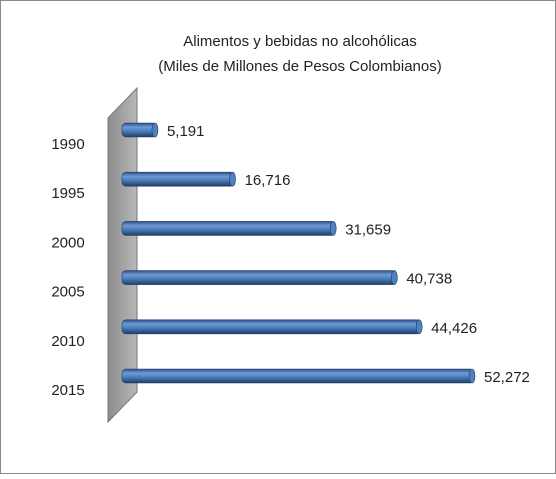  Describe the element at coordinates (268, 180) in the screenshot. I see `data-label: 16,716` at that location.